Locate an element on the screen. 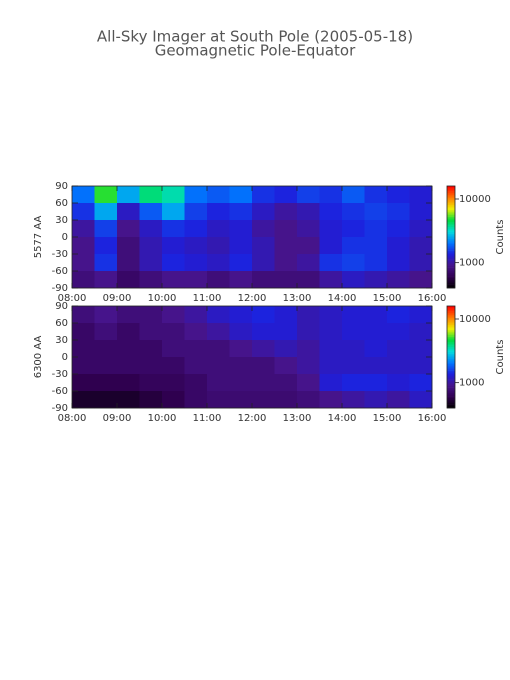 This screenshot has width=510, height=680. x-tick-label: 15:00 is located at coordinates (387, 298).